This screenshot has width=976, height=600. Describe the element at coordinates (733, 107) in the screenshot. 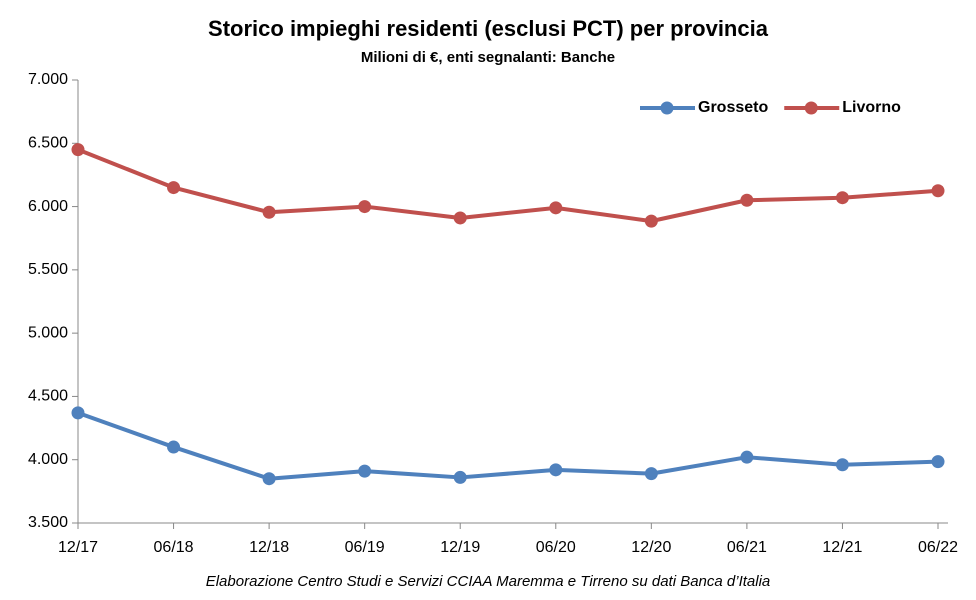

I see `legend-label: Grosseto` at that location.